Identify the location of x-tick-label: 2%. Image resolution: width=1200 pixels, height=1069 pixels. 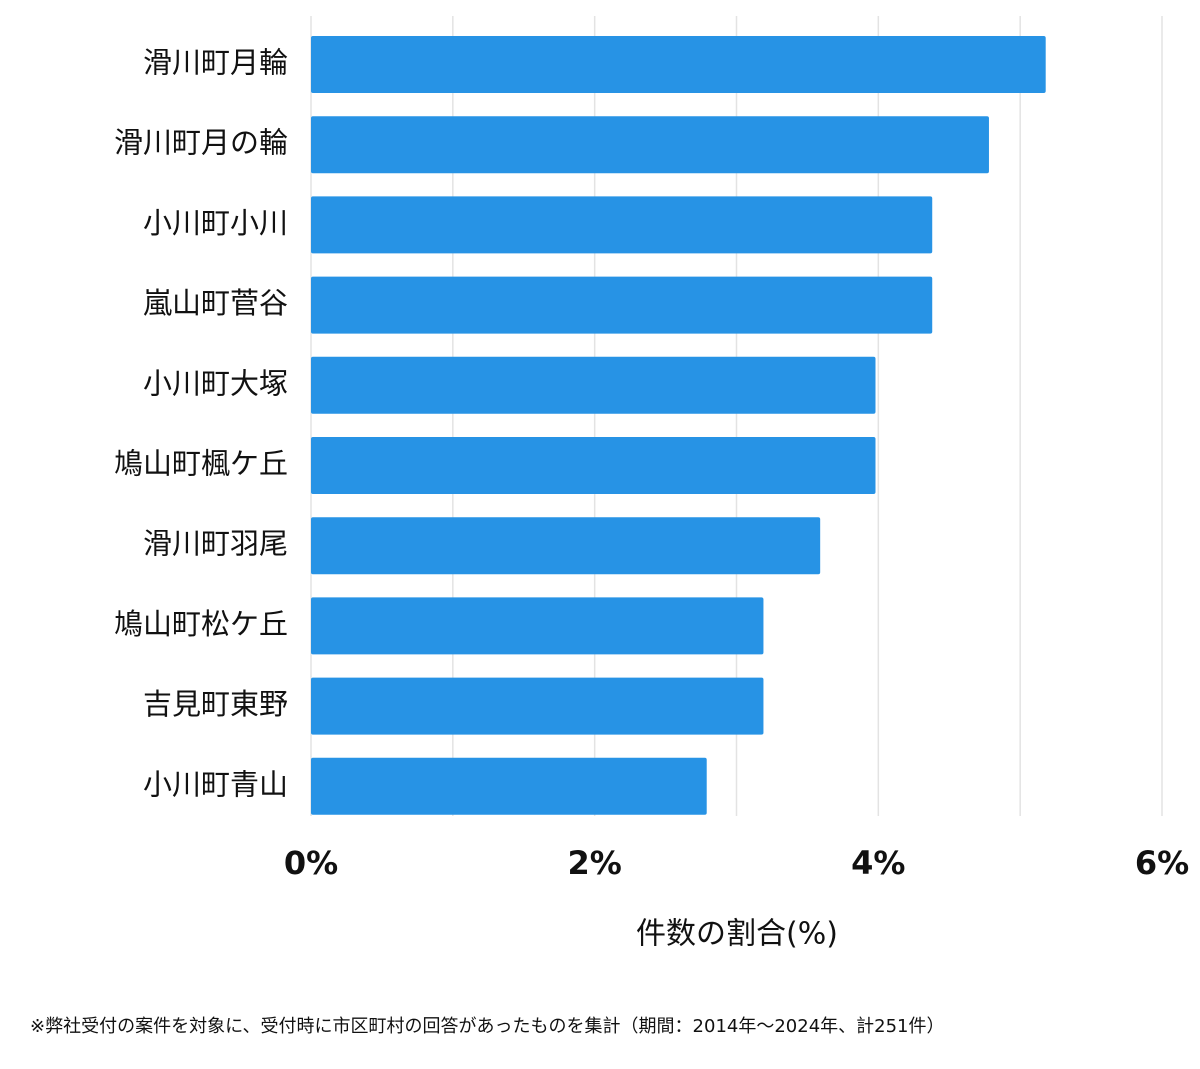
(595, 863).